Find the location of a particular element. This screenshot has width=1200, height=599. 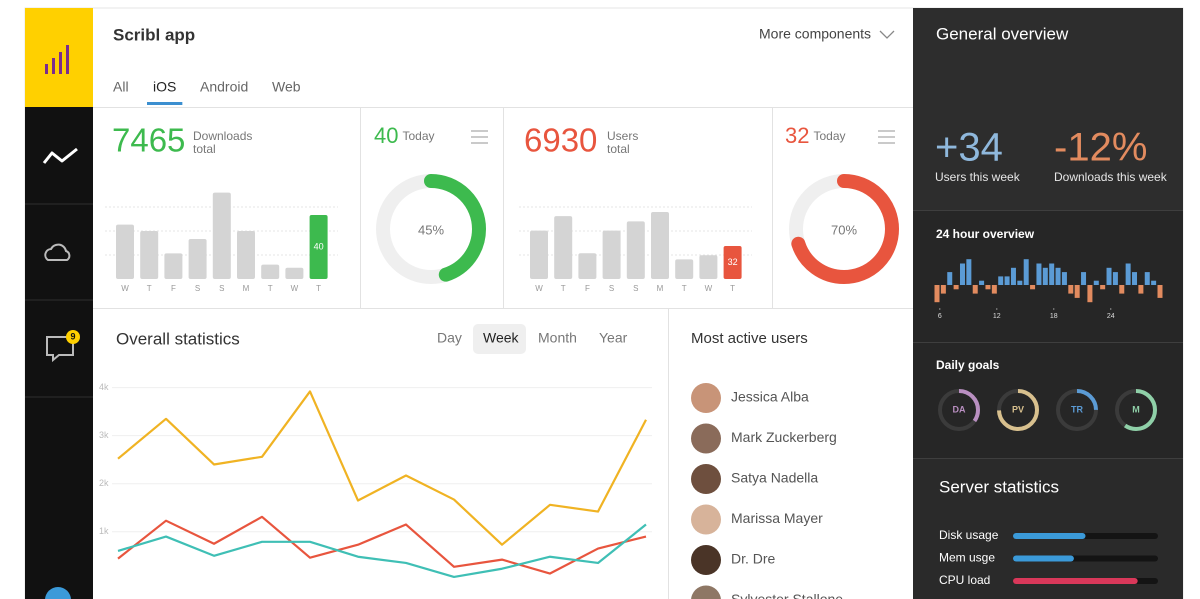

nav-analytics is located at coordinates (60, 155).